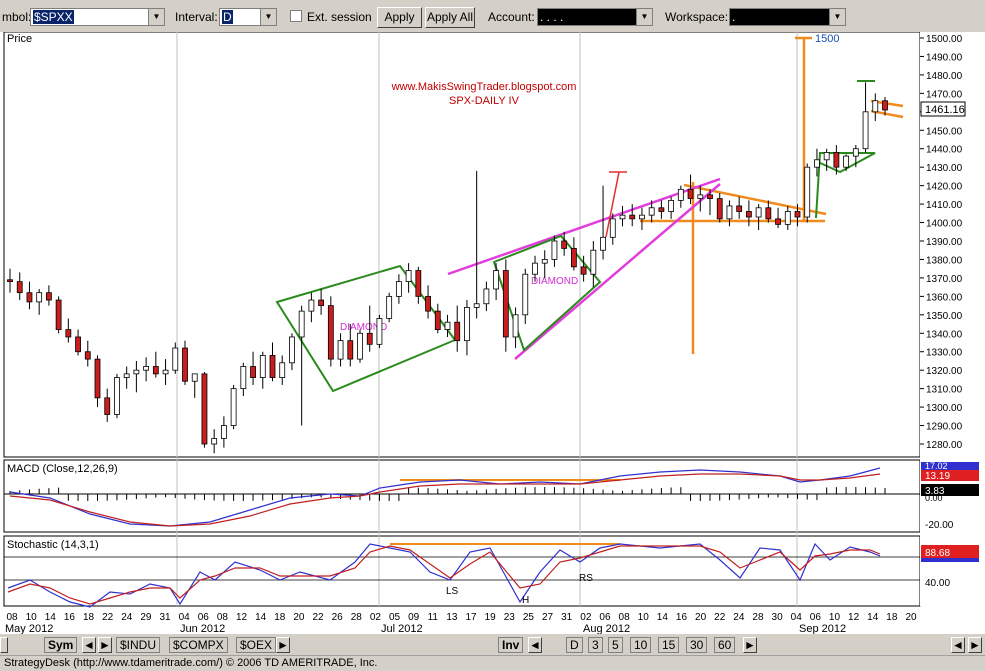 This screenshot has width=985, height=671. I want to click on x-tick-label: 26, so click(338, 617).